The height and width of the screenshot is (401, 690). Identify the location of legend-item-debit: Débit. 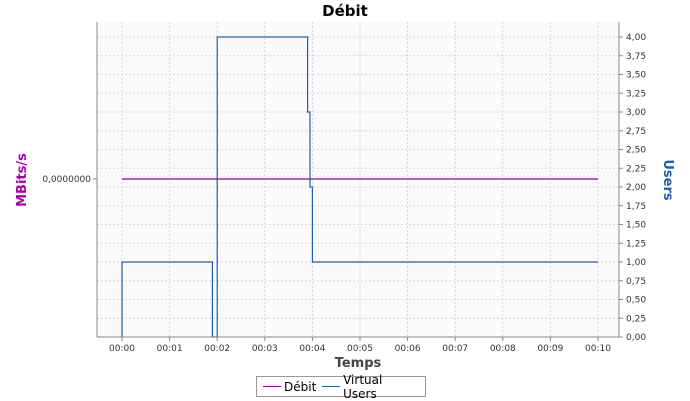
(289, 387).